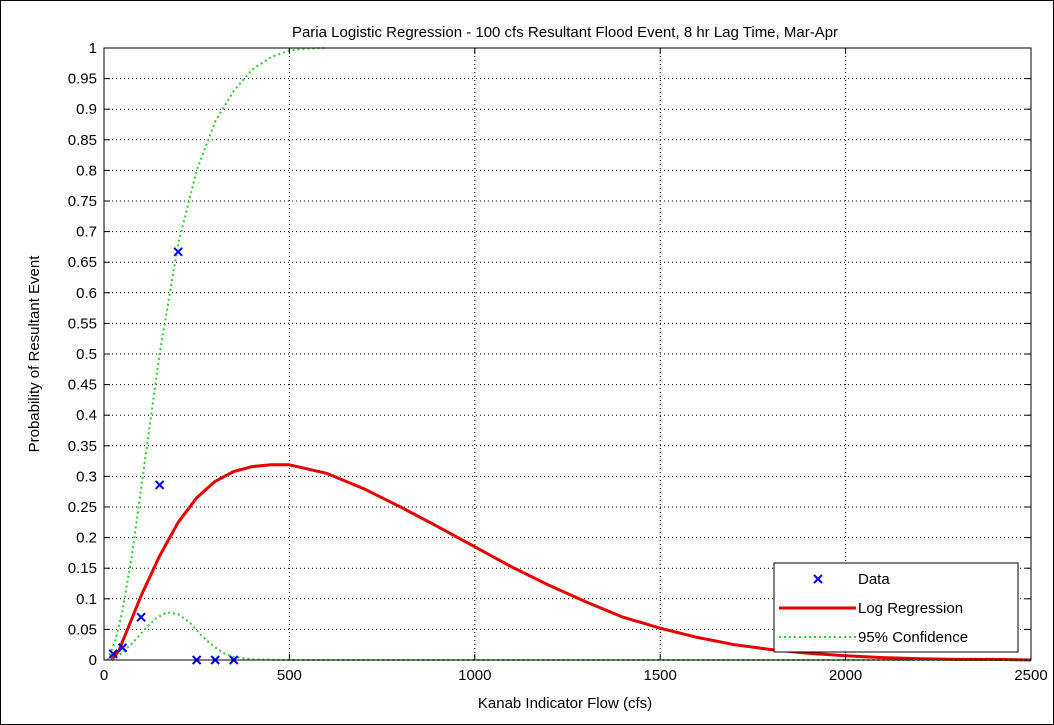 This screenshot has width=1054, height=725. What do you see at coordinates (474, 675) in the screenshot?
I see `x-tick-label: 1000` at bounding box center [474, 675].